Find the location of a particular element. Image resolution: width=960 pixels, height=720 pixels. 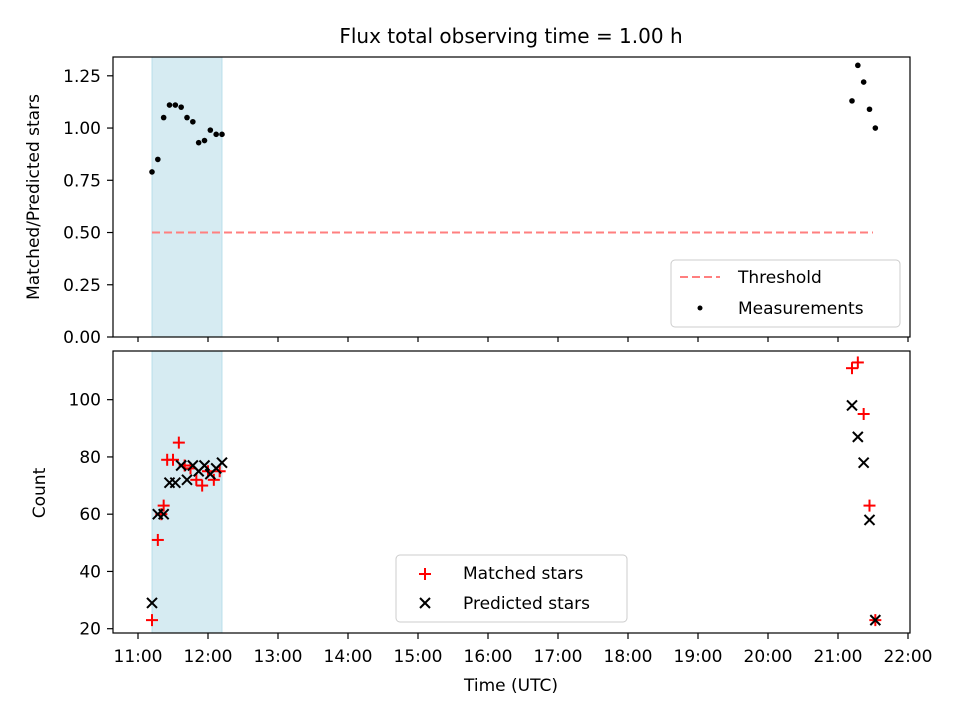

ratio-shaded-window is located at coordinates (187, 197).